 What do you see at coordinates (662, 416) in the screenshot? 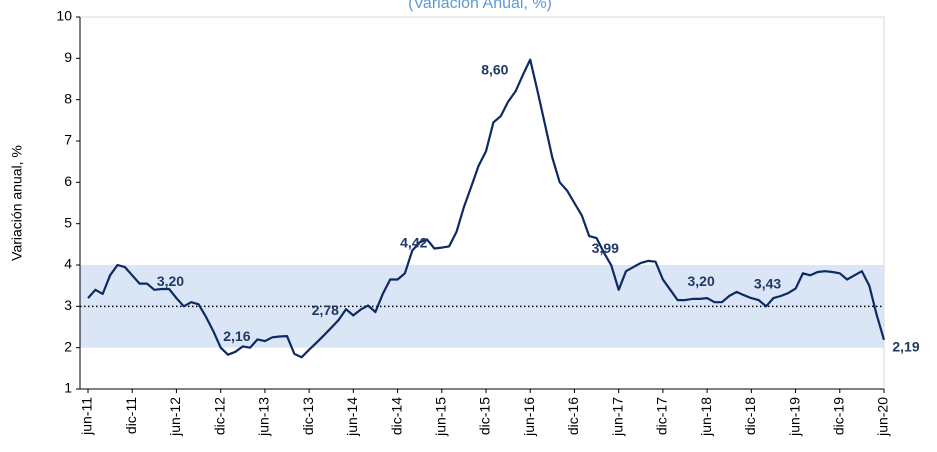
I see `x-tick-label: dic-17` at bounding box center [662, 416].